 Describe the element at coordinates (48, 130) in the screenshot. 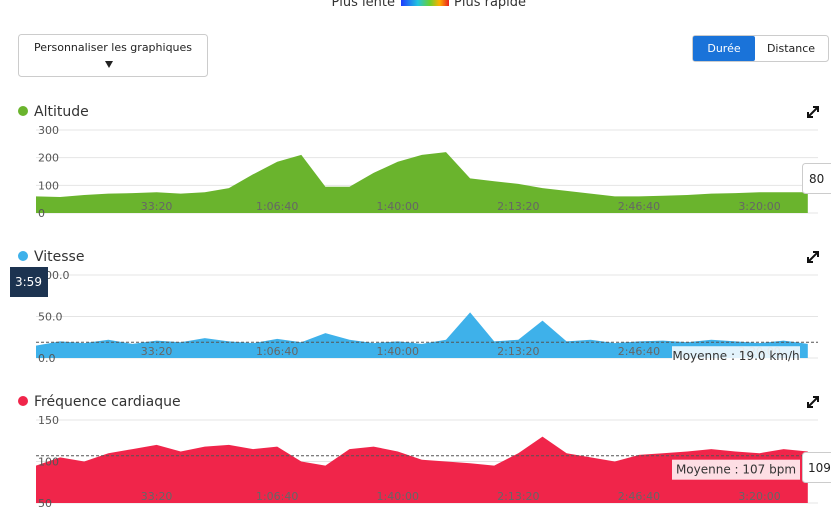

I see `y-tick-label: 300` at that location.